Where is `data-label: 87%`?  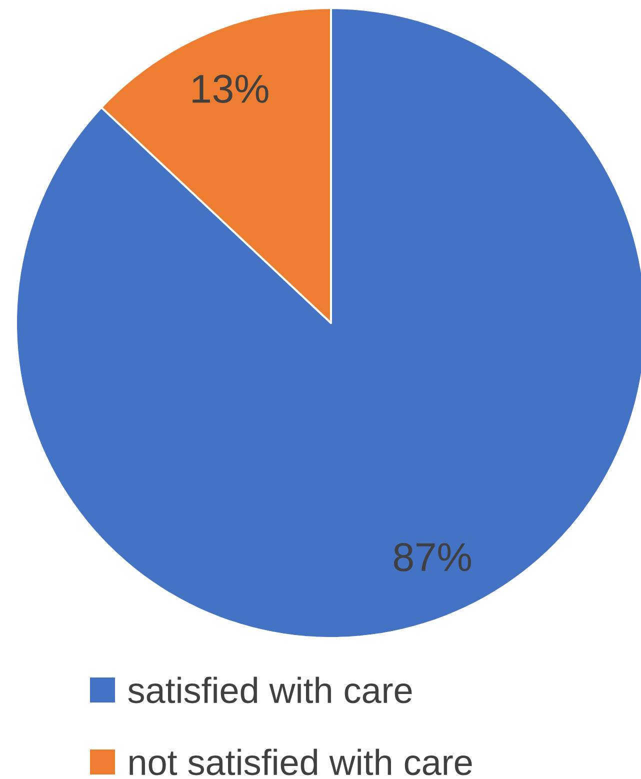 data-label: 87% is located at coordinates (432, 557).